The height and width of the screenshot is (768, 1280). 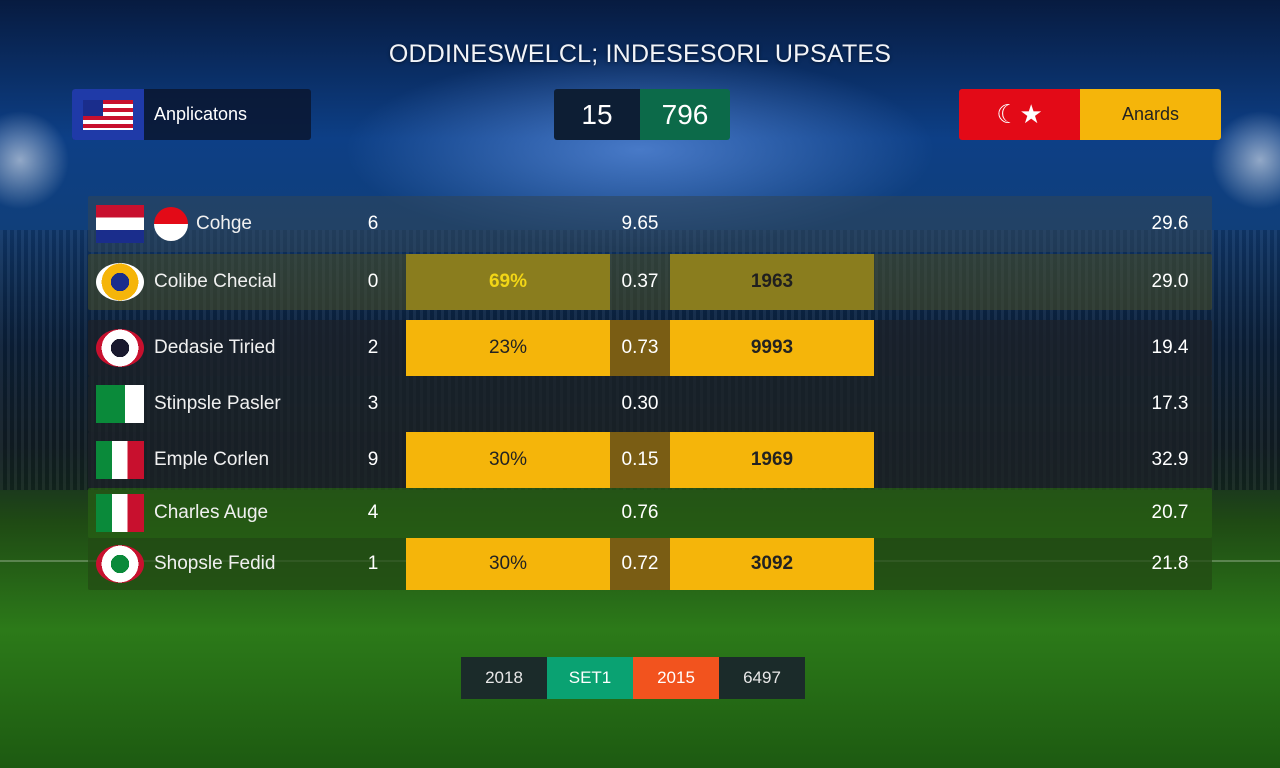 I want to click on percent-value: 69%, so click(x=508, y=282).